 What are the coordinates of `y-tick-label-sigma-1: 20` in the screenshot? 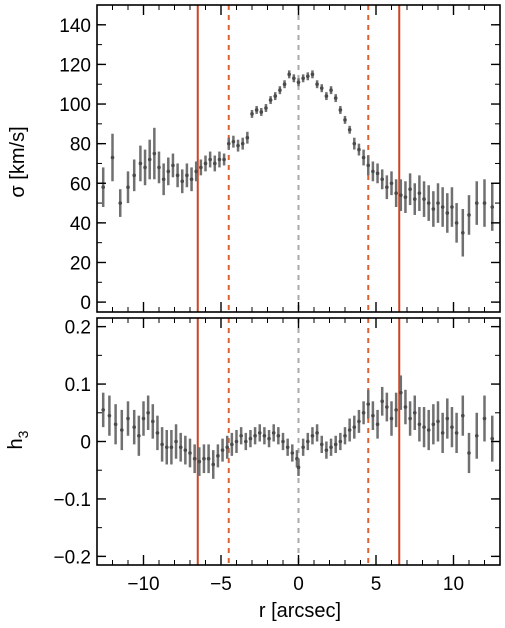 It's located at (80, 263).